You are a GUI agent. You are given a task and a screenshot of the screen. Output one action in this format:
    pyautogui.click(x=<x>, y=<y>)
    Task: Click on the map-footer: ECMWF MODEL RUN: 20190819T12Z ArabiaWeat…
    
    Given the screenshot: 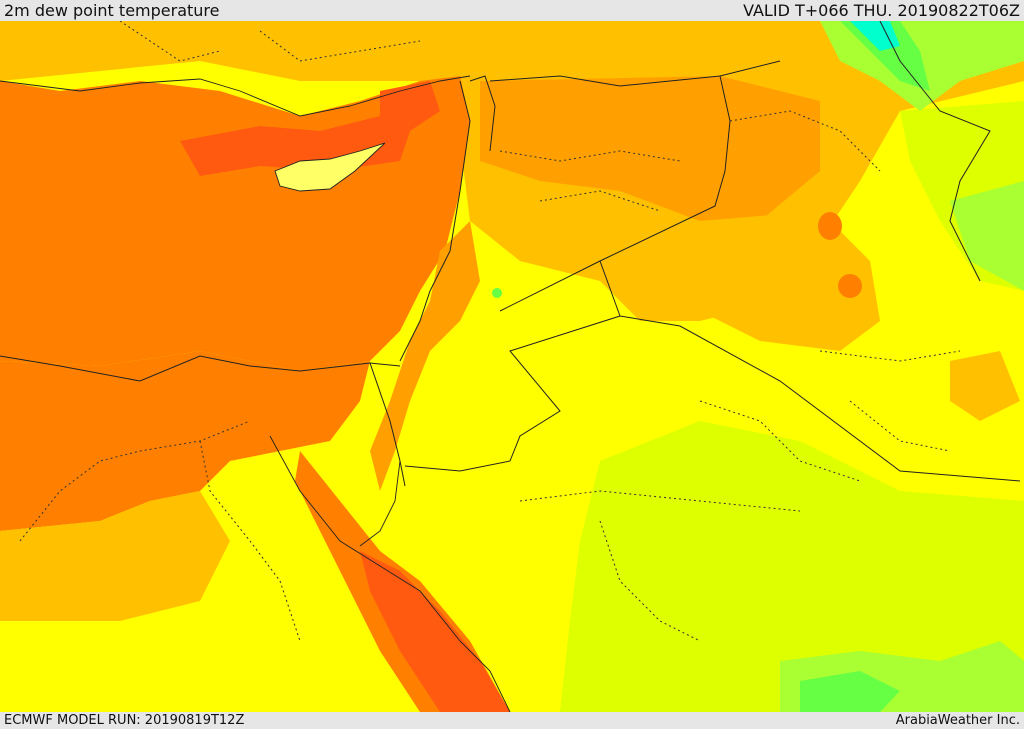 What is the action you would take?
    pyautogui.click(x=512, y=720)
    